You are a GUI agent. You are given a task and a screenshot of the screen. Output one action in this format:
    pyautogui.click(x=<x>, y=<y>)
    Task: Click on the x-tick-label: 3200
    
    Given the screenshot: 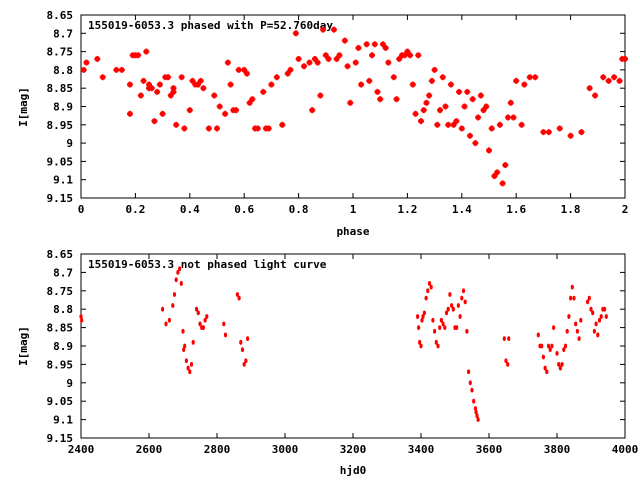 What is the action you would take?
    pyautogui.click(x=353, y=449)
    